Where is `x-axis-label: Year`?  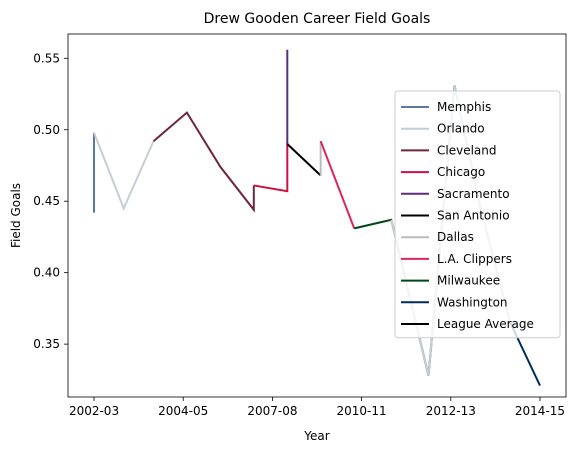 x-axis-label: Year is located at coordinates (316, 436).